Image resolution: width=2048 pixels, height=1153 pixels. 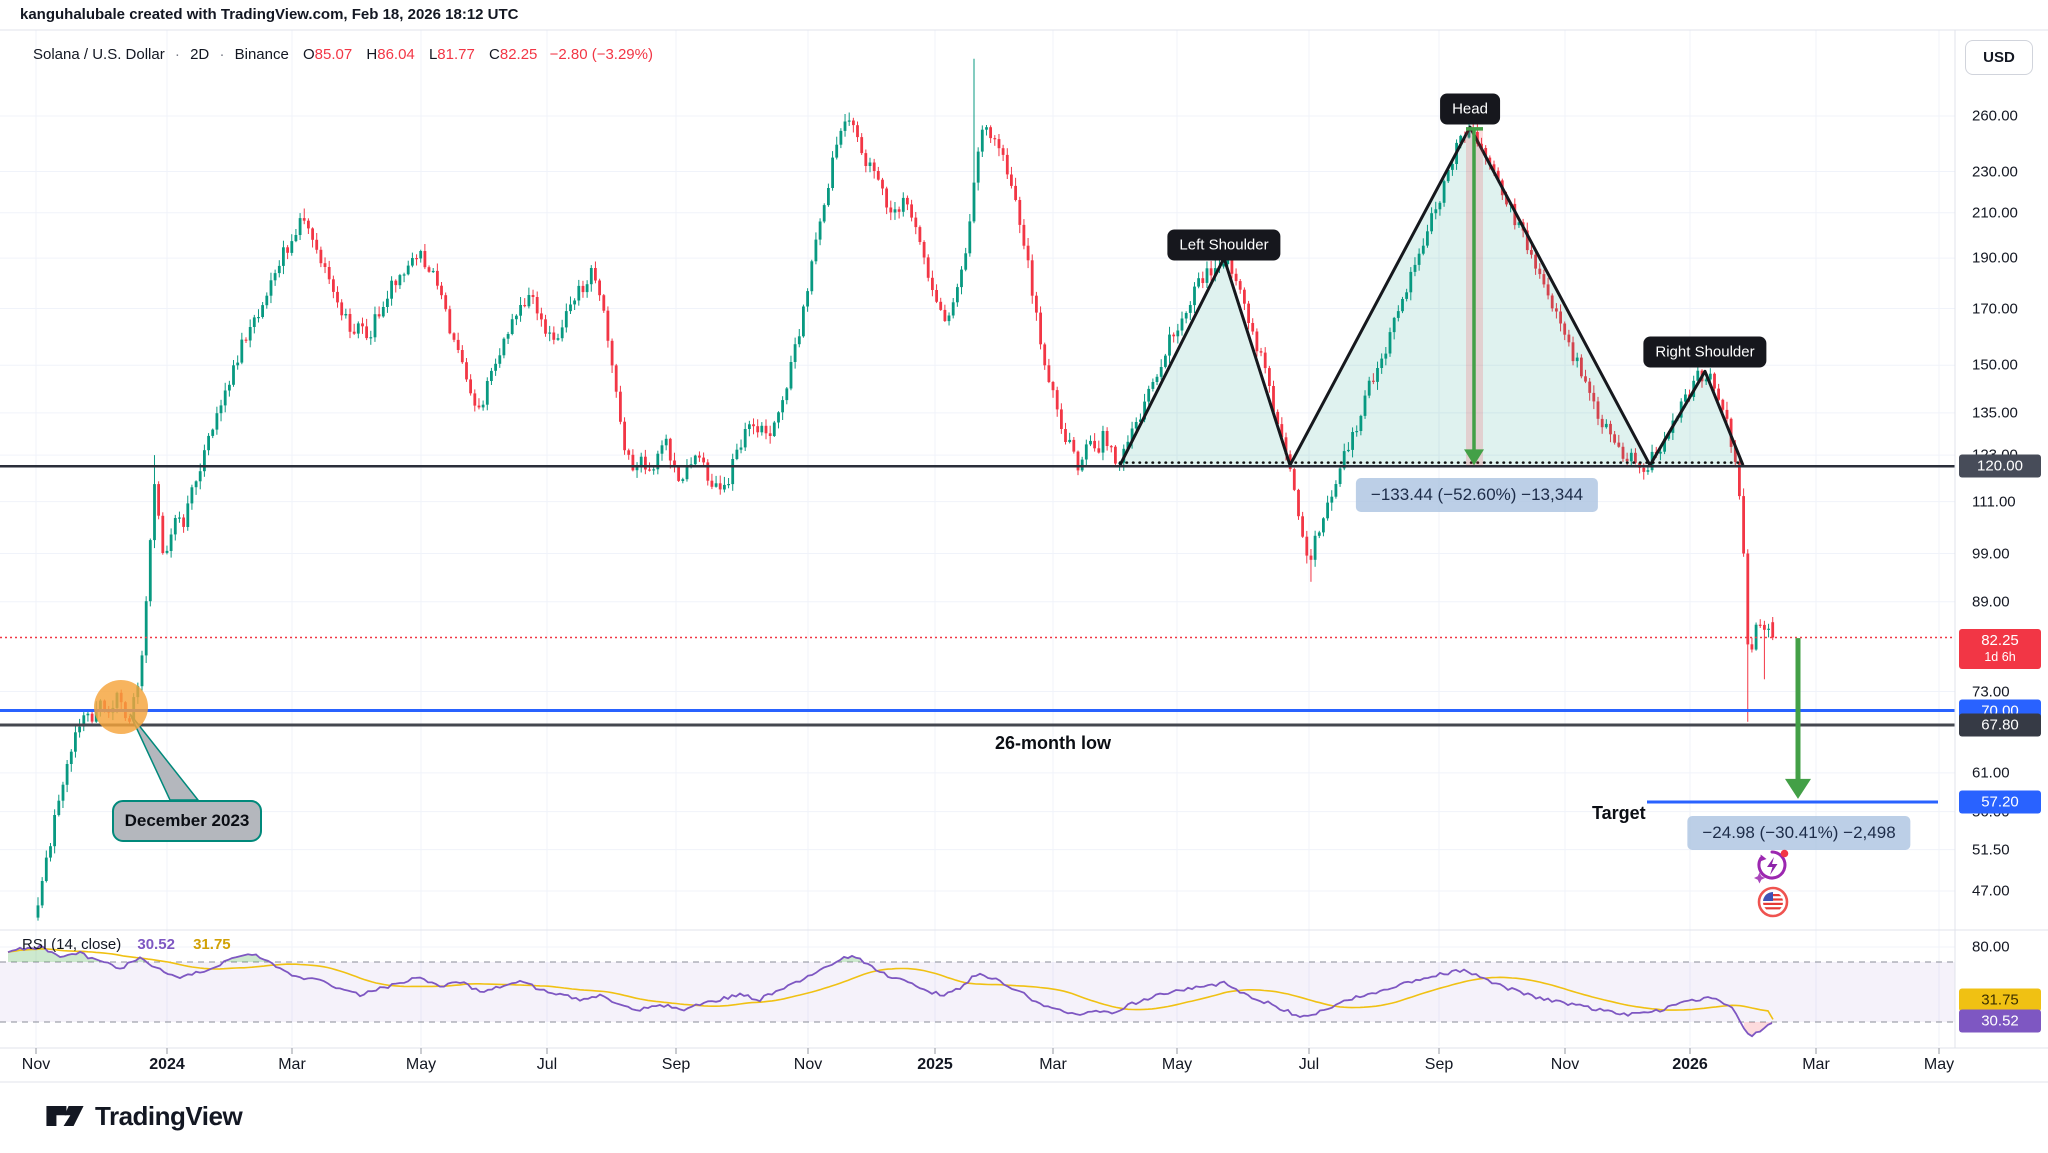 What do you see at coordinates (309, 54) in the screenshot?
I see `open-key: O` at bounding box center [309, 54].